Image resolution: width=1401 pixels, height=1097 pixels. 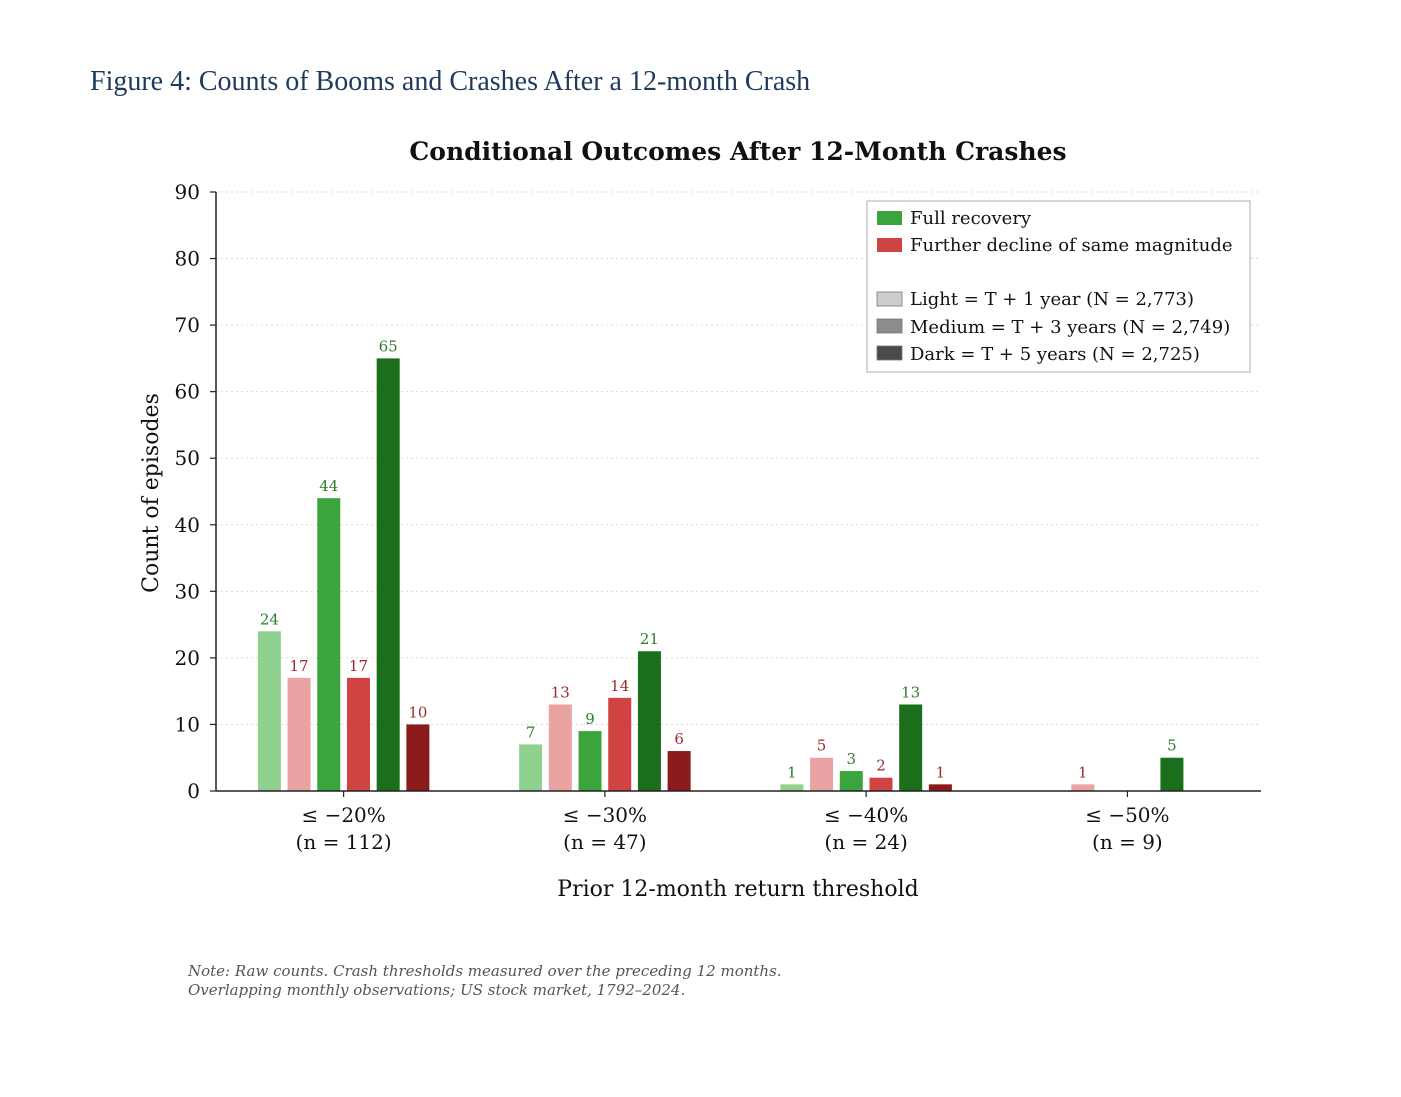 What do you see at coordinates (193, 791) in the screenshot?
I see `y-tick-label: 0` at bounding box center [193, 791].